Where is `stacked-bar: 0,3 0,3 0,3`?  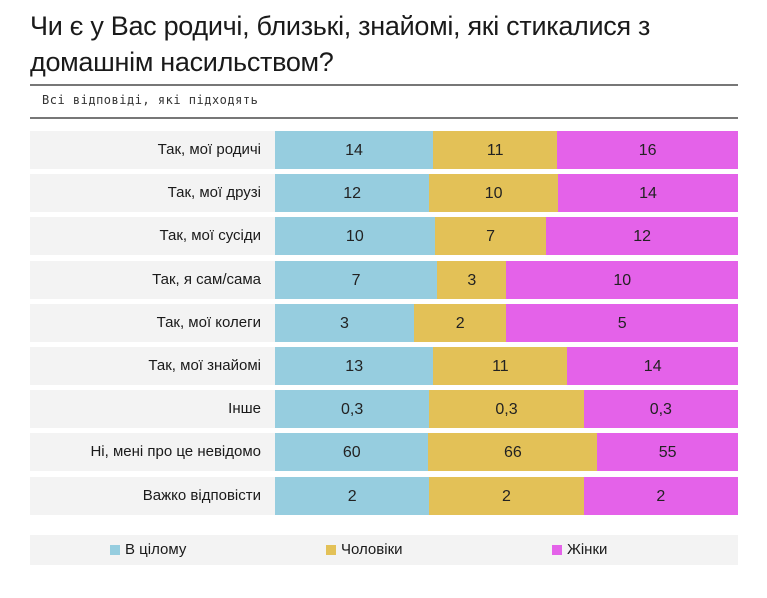 stacked-bar: 0,3 0,3 0,3 is located at coordinates (506, 409).